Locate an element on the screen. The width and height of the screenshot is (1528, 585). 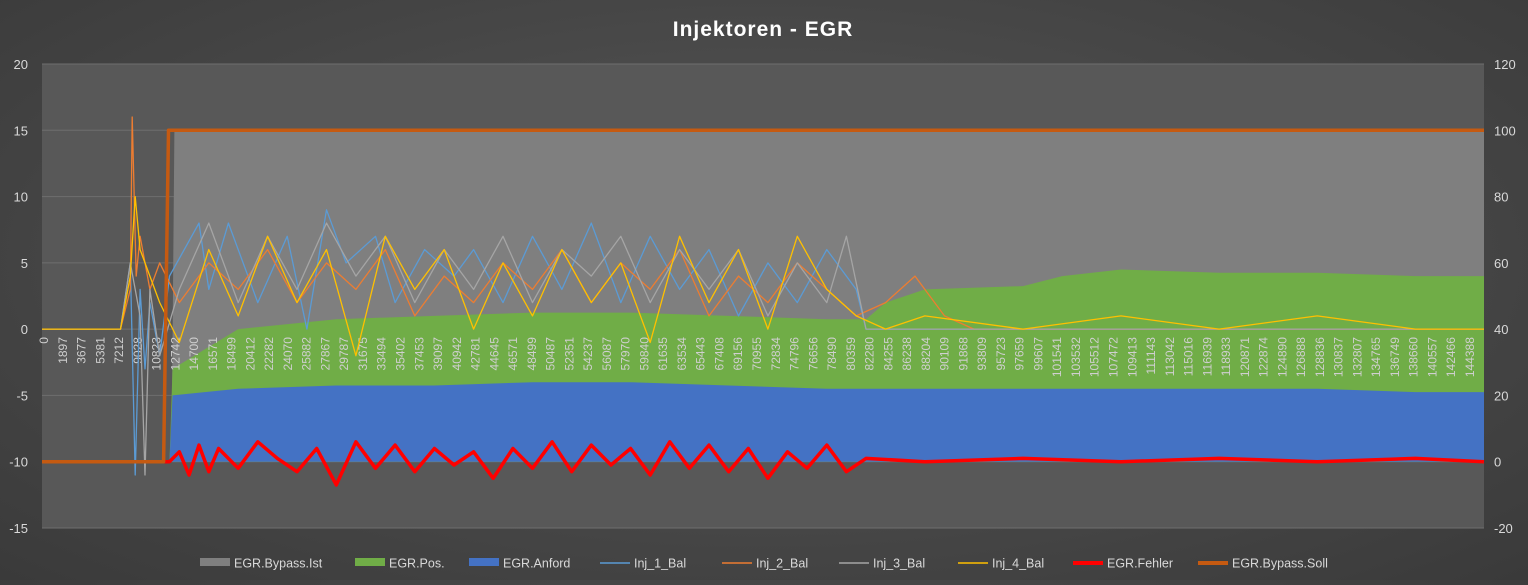
x-tick-label: 57970 is located at coordinates (626, 354).